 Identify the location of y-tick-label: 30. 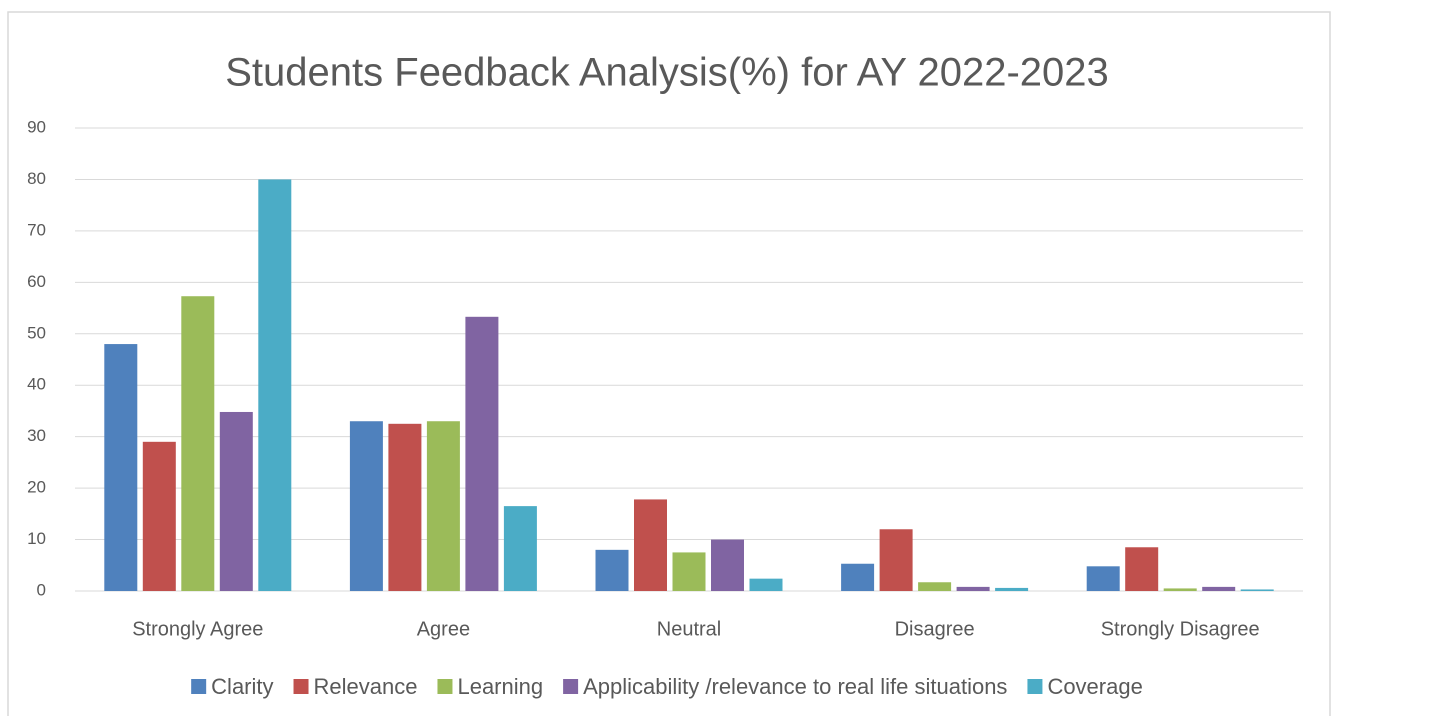
(36, 435).